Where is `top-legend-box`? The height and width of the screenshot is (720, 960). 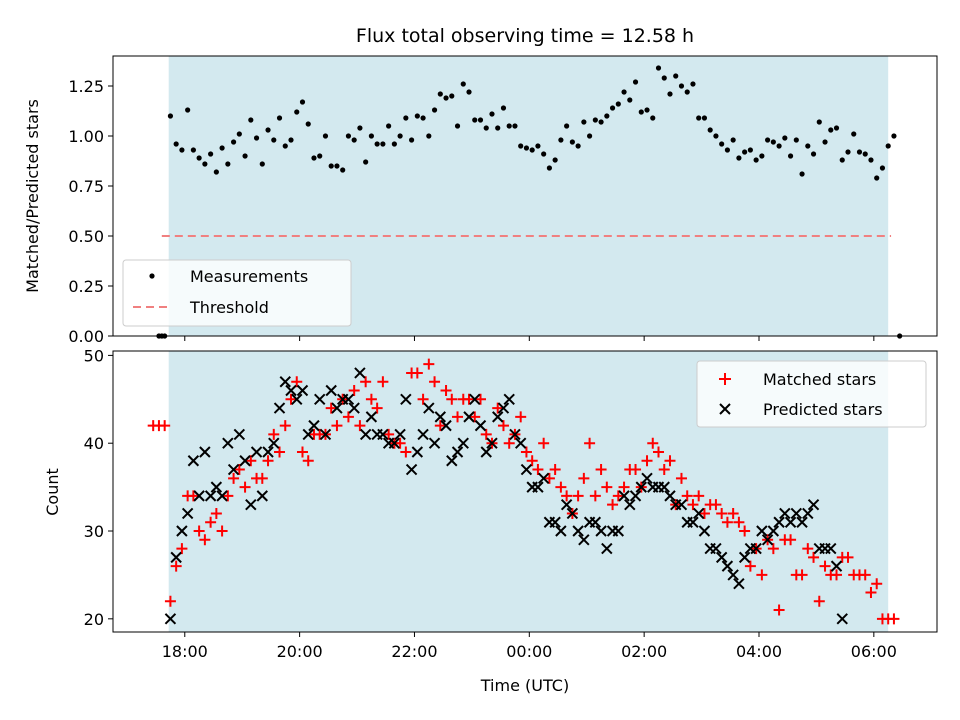
top-legend-box is located at coordinates (237, 293).